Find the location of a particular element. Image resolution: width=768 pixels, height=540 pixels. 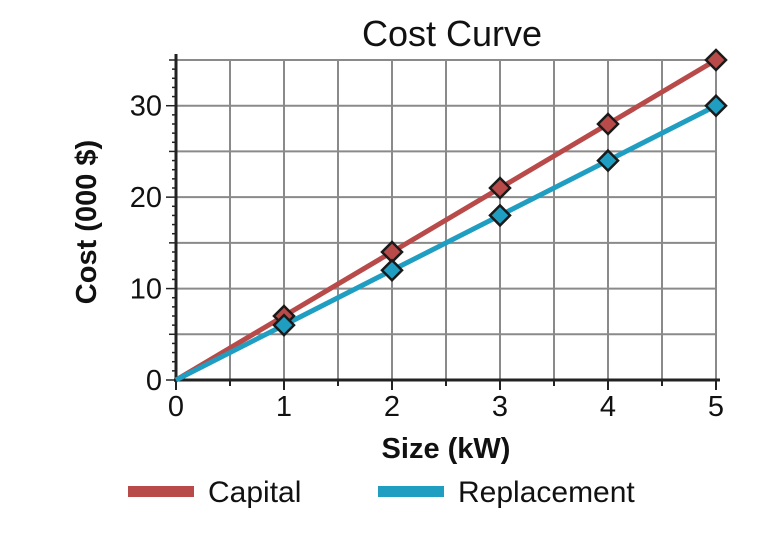

y-axis-label: Cost (000 $) is located at coordinates (87, 222).